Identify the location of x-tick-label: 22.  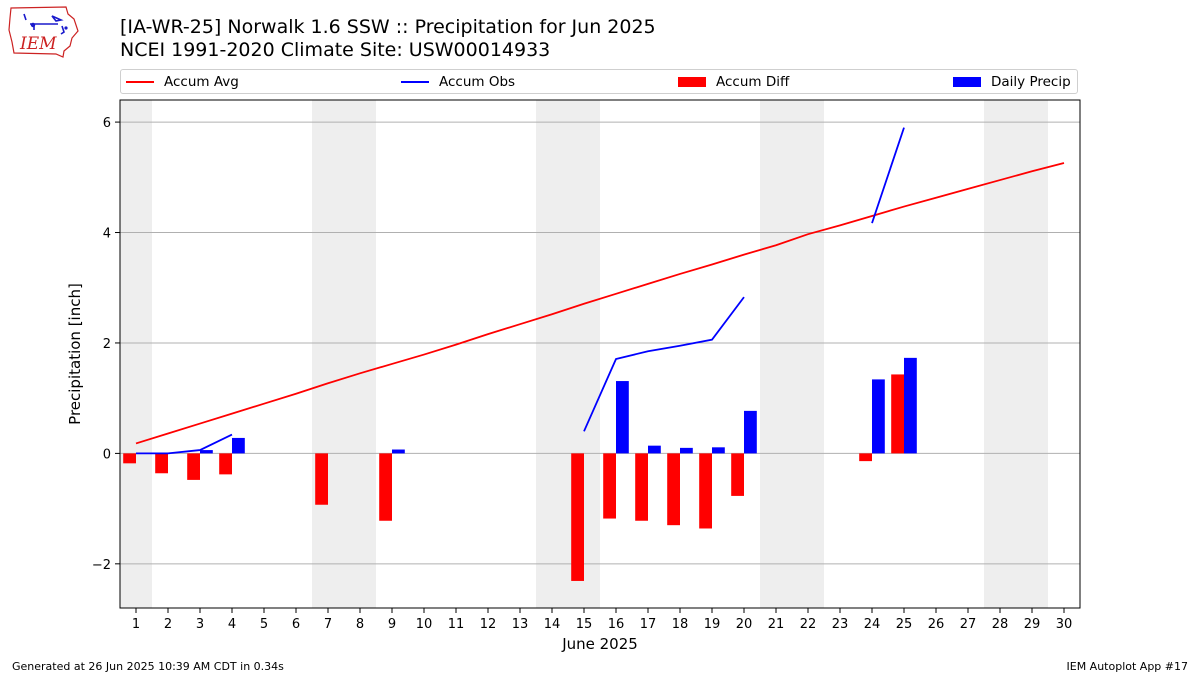
(808, 624).